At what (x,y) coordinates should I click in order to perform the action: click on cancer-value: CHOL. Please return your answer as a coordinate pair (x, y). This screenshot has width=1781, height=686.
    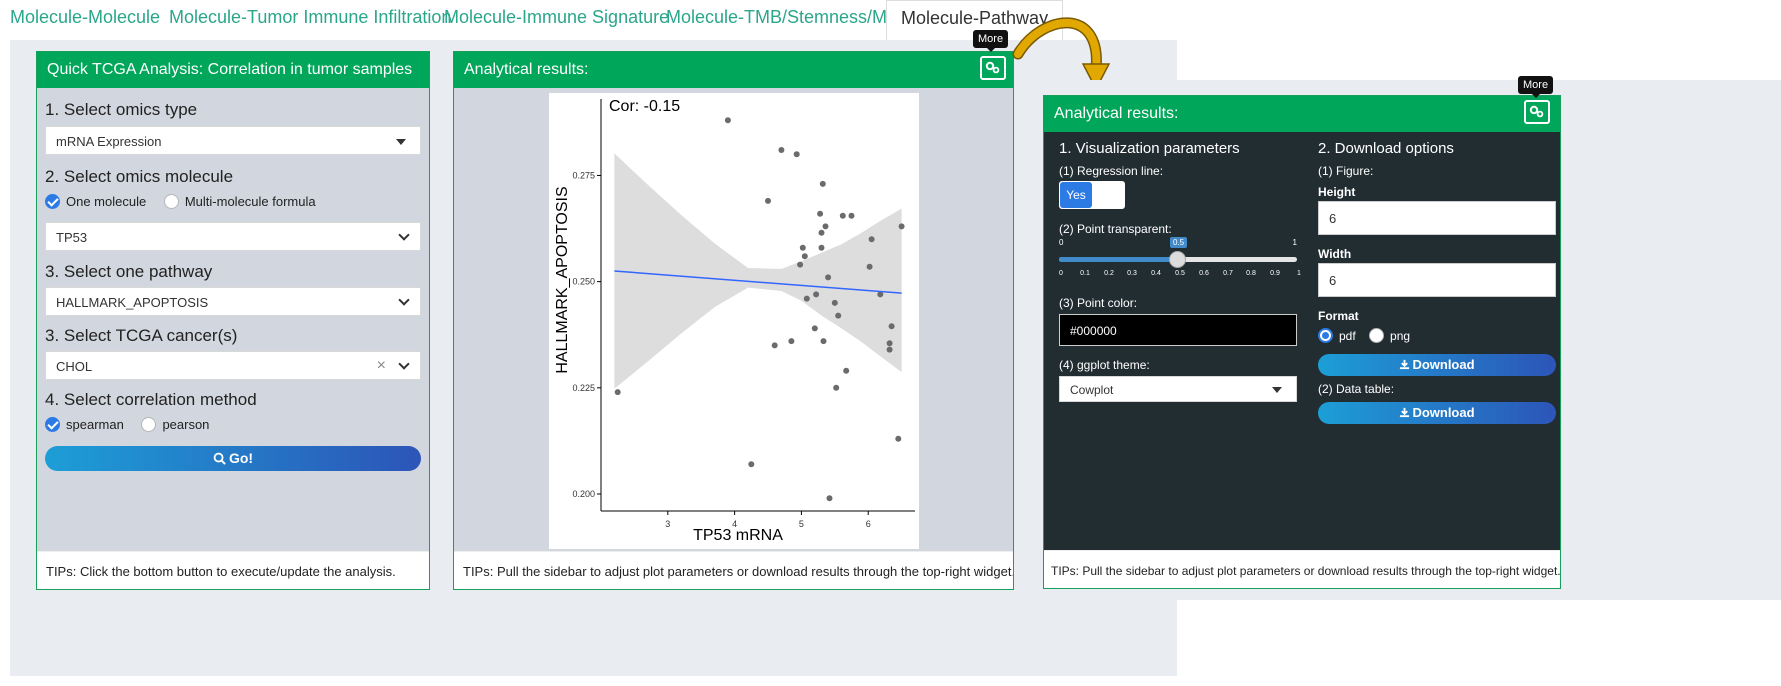
    Looking at the image, I should click on (74, 366).